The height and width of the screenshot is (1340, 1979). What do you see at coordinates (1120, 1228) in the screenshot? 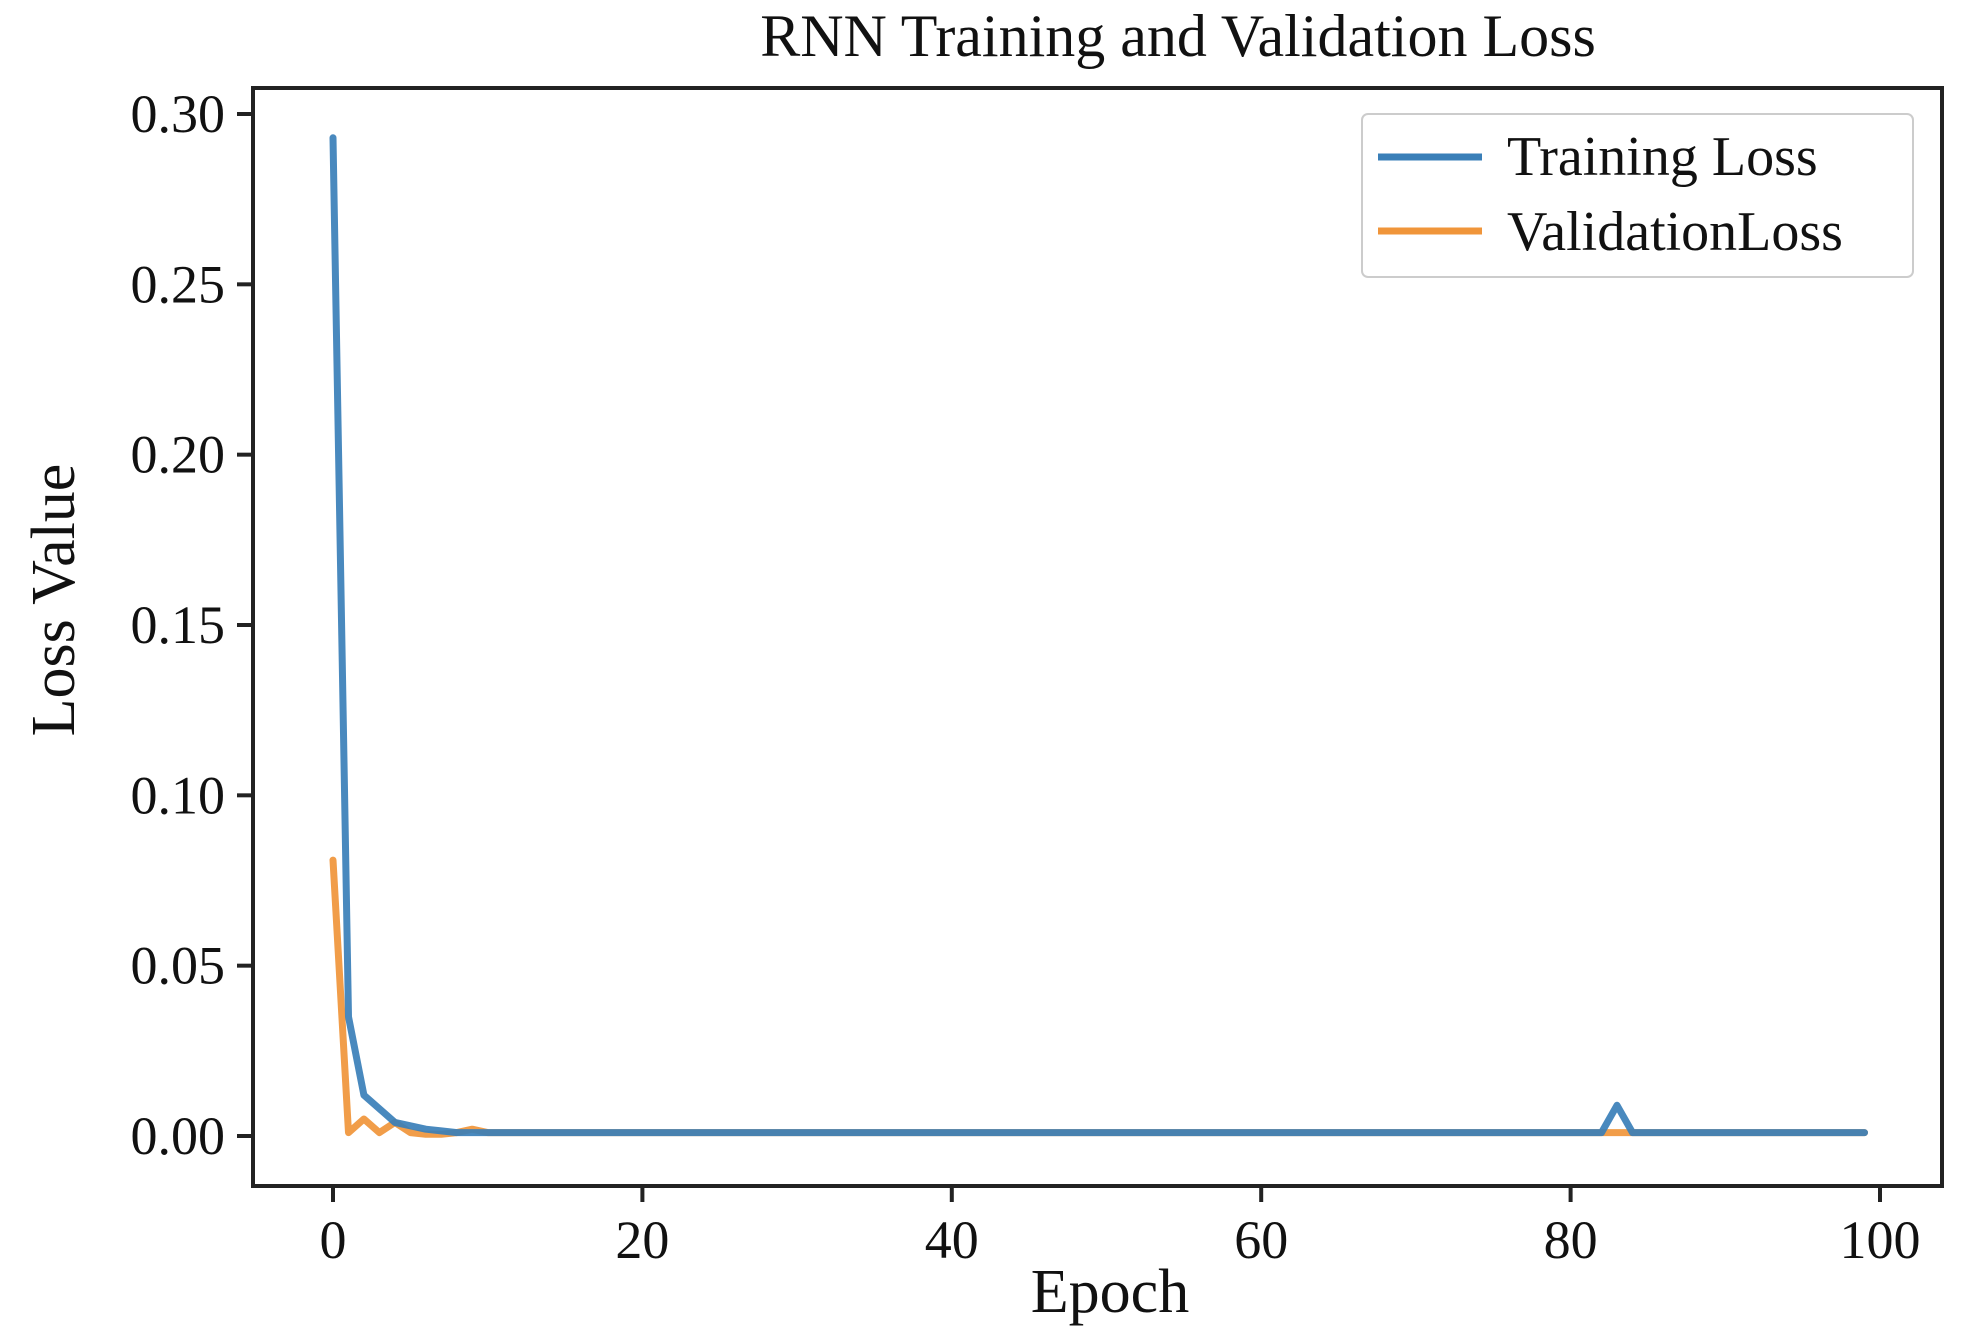
I see `x-axis: 0 20 40 60 80 100` at bounding box center [1120, 1228].